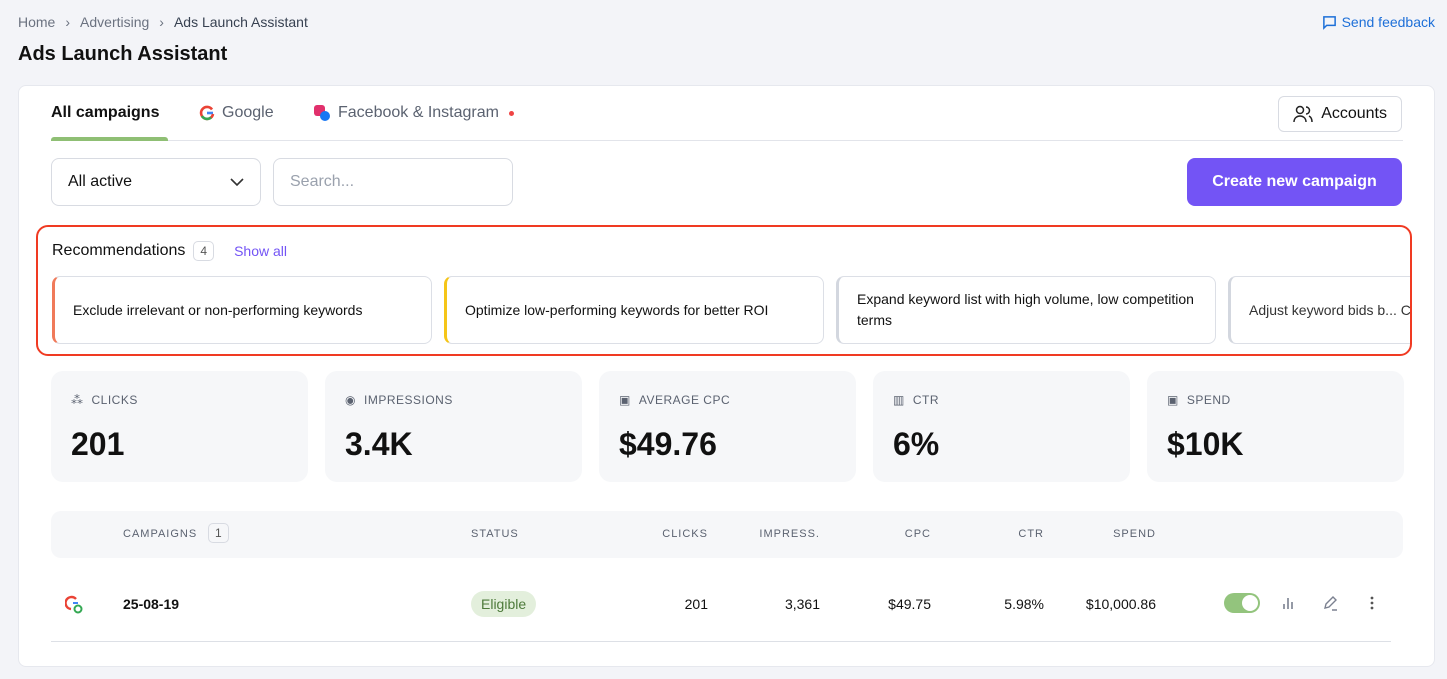 The height and width of the screenshot is (679, 1447). Describe the element at coordinates (1031, 534) in the screenshot. I see `col-ctr: CTR` at that location.